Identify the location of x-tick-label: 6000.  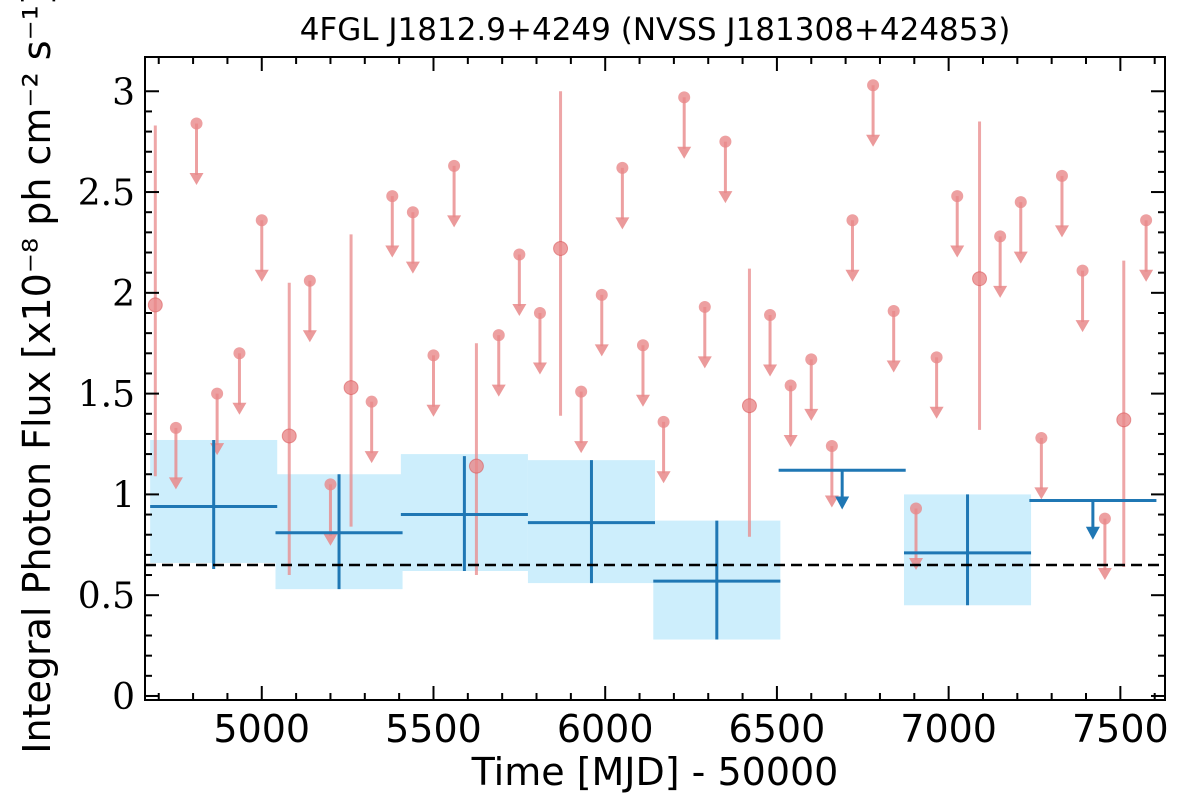
(605, 729).